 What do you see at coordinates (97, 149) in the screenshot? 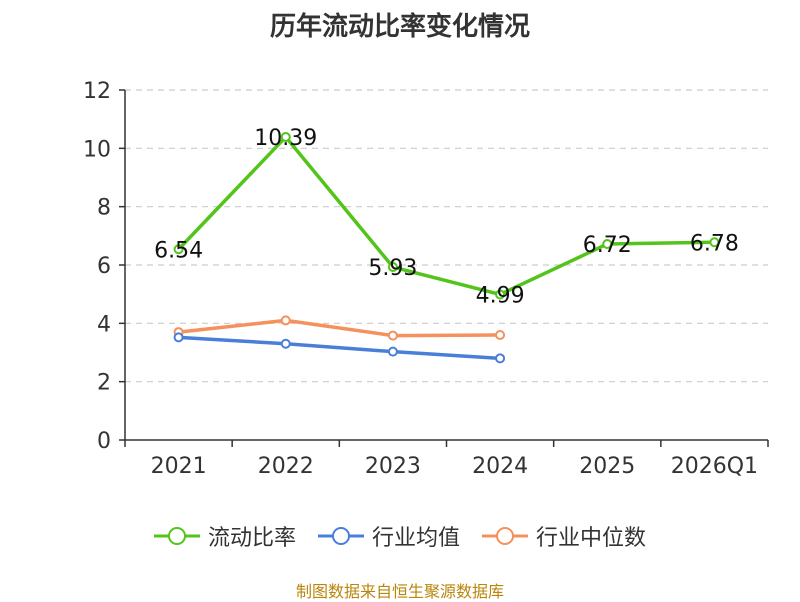
I see `y-tick-label: 10` at bounding box center [97, 149].